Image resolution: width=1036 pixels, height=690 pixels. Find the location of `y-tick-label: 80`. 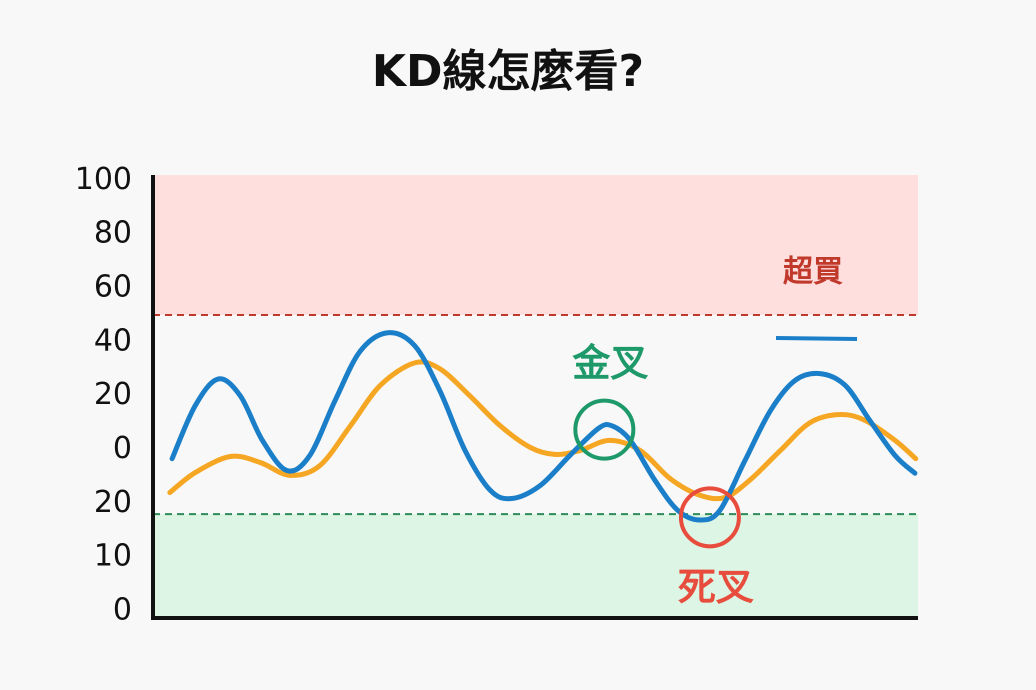

y-tick-label: 80 is located at coordinates (113, 233).